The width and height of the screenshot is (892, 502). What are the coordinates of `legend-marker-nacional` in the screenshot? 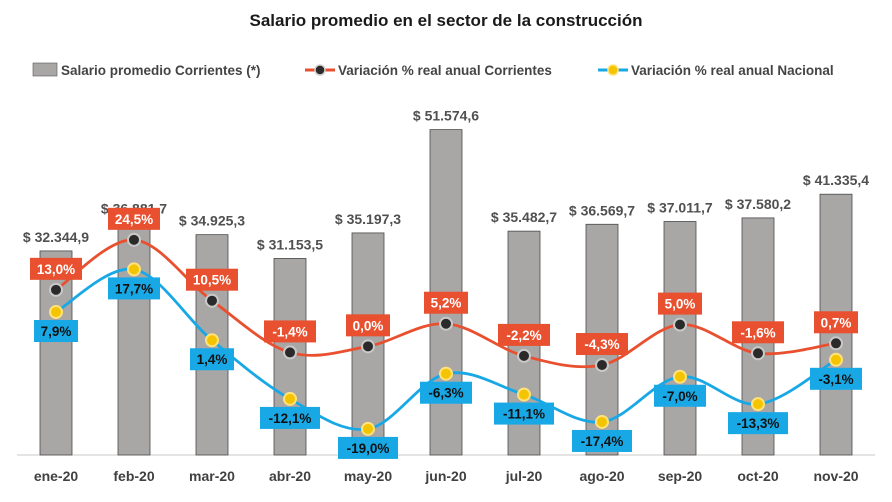 It's located at (613, 70).